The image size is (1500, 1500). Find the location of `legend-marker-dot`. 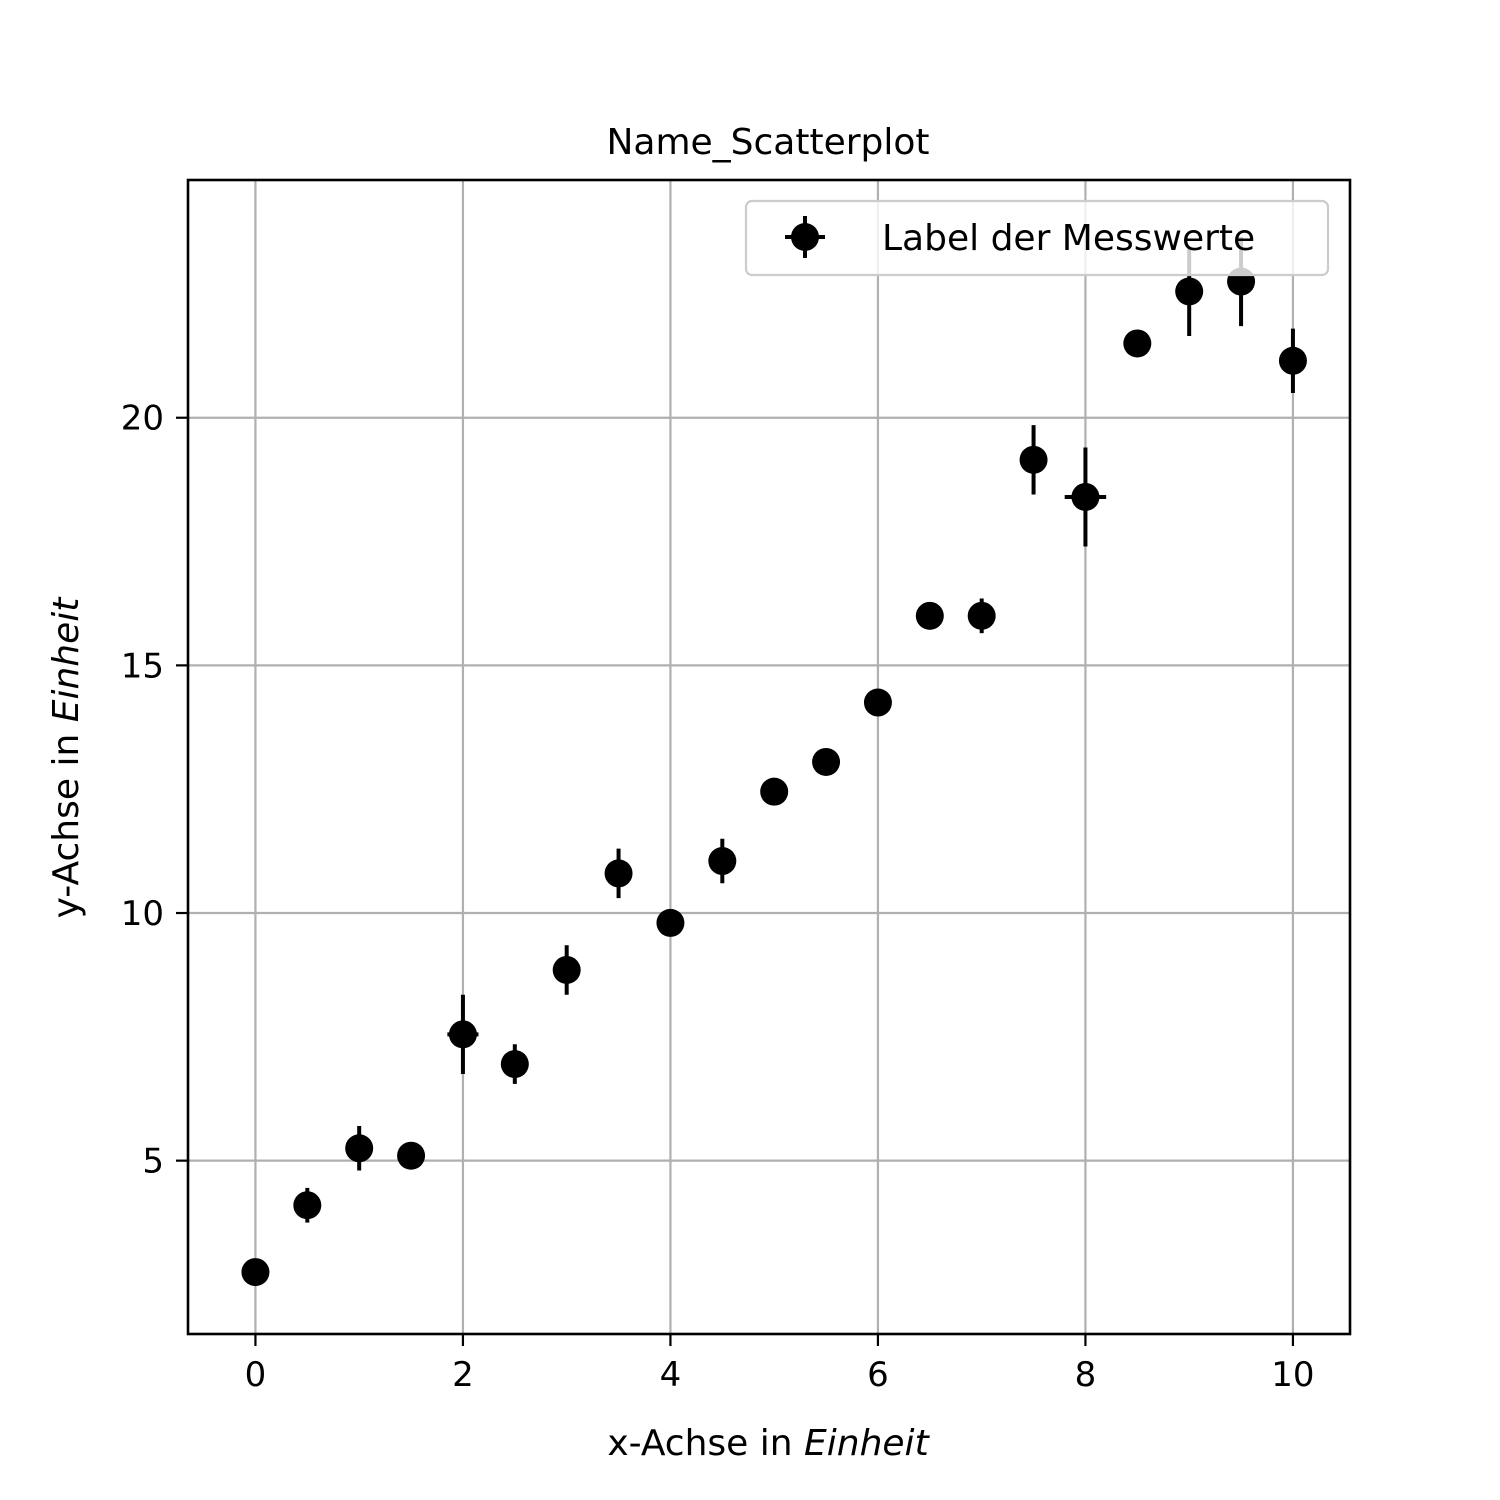

legend-marker-dot is located at coordinates (805, 237).